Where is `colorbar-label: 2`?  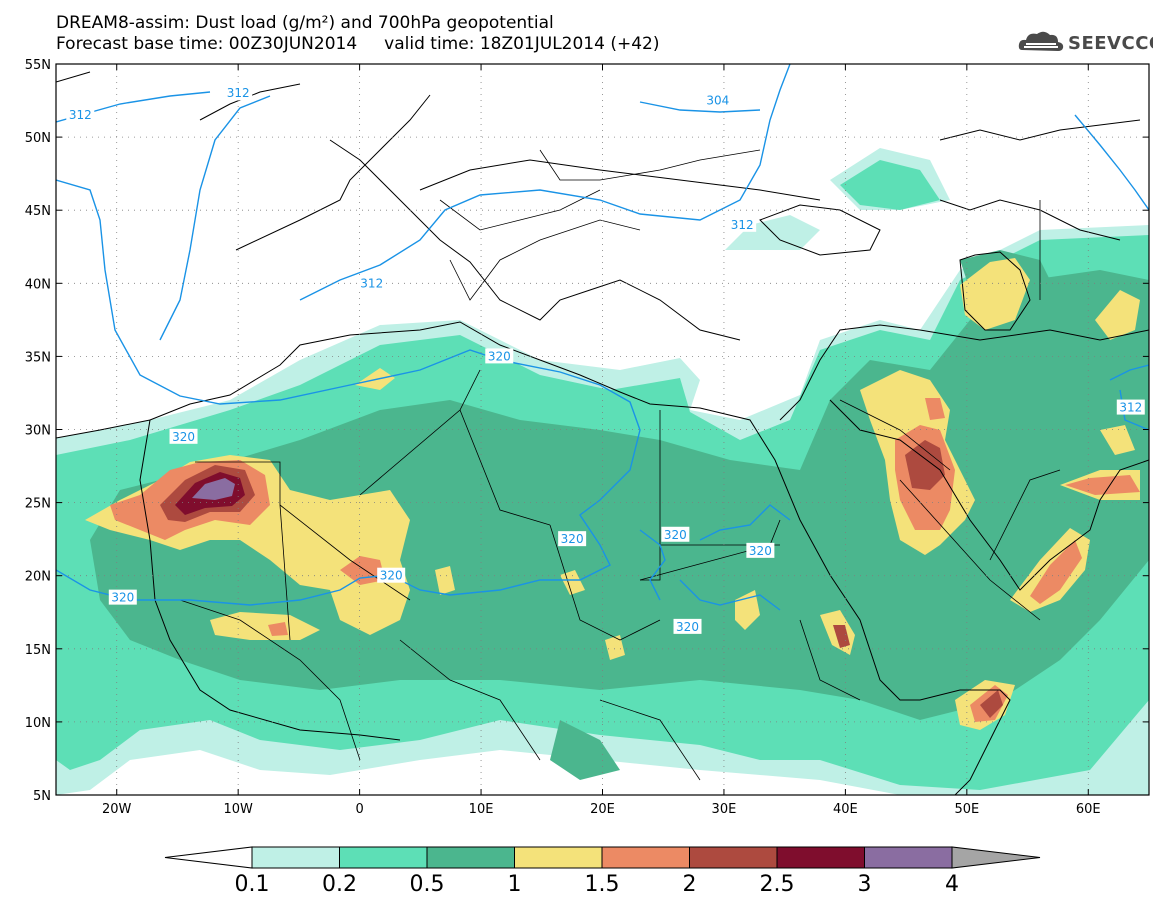
colorbar-label: 2 is located at coordinates (689, 884).